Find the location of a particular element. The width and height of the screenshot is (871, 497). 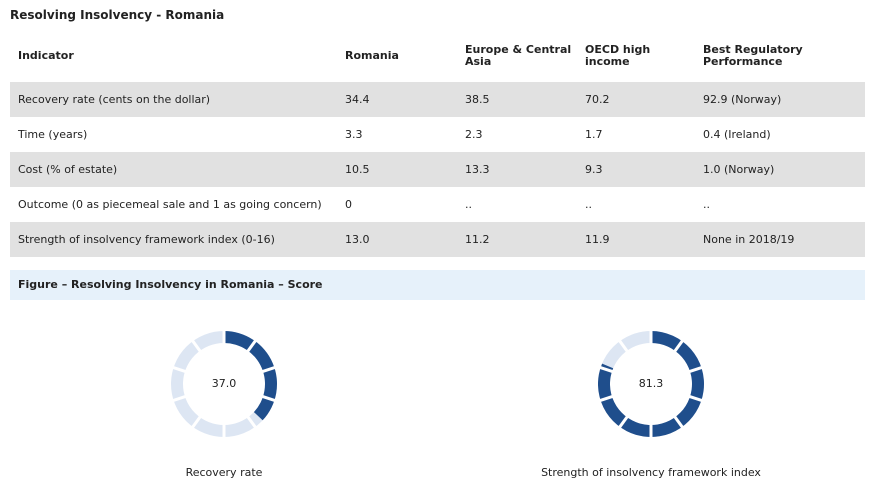

table-cell: 1.0 (Norway) is located at coordinates (739, 169).